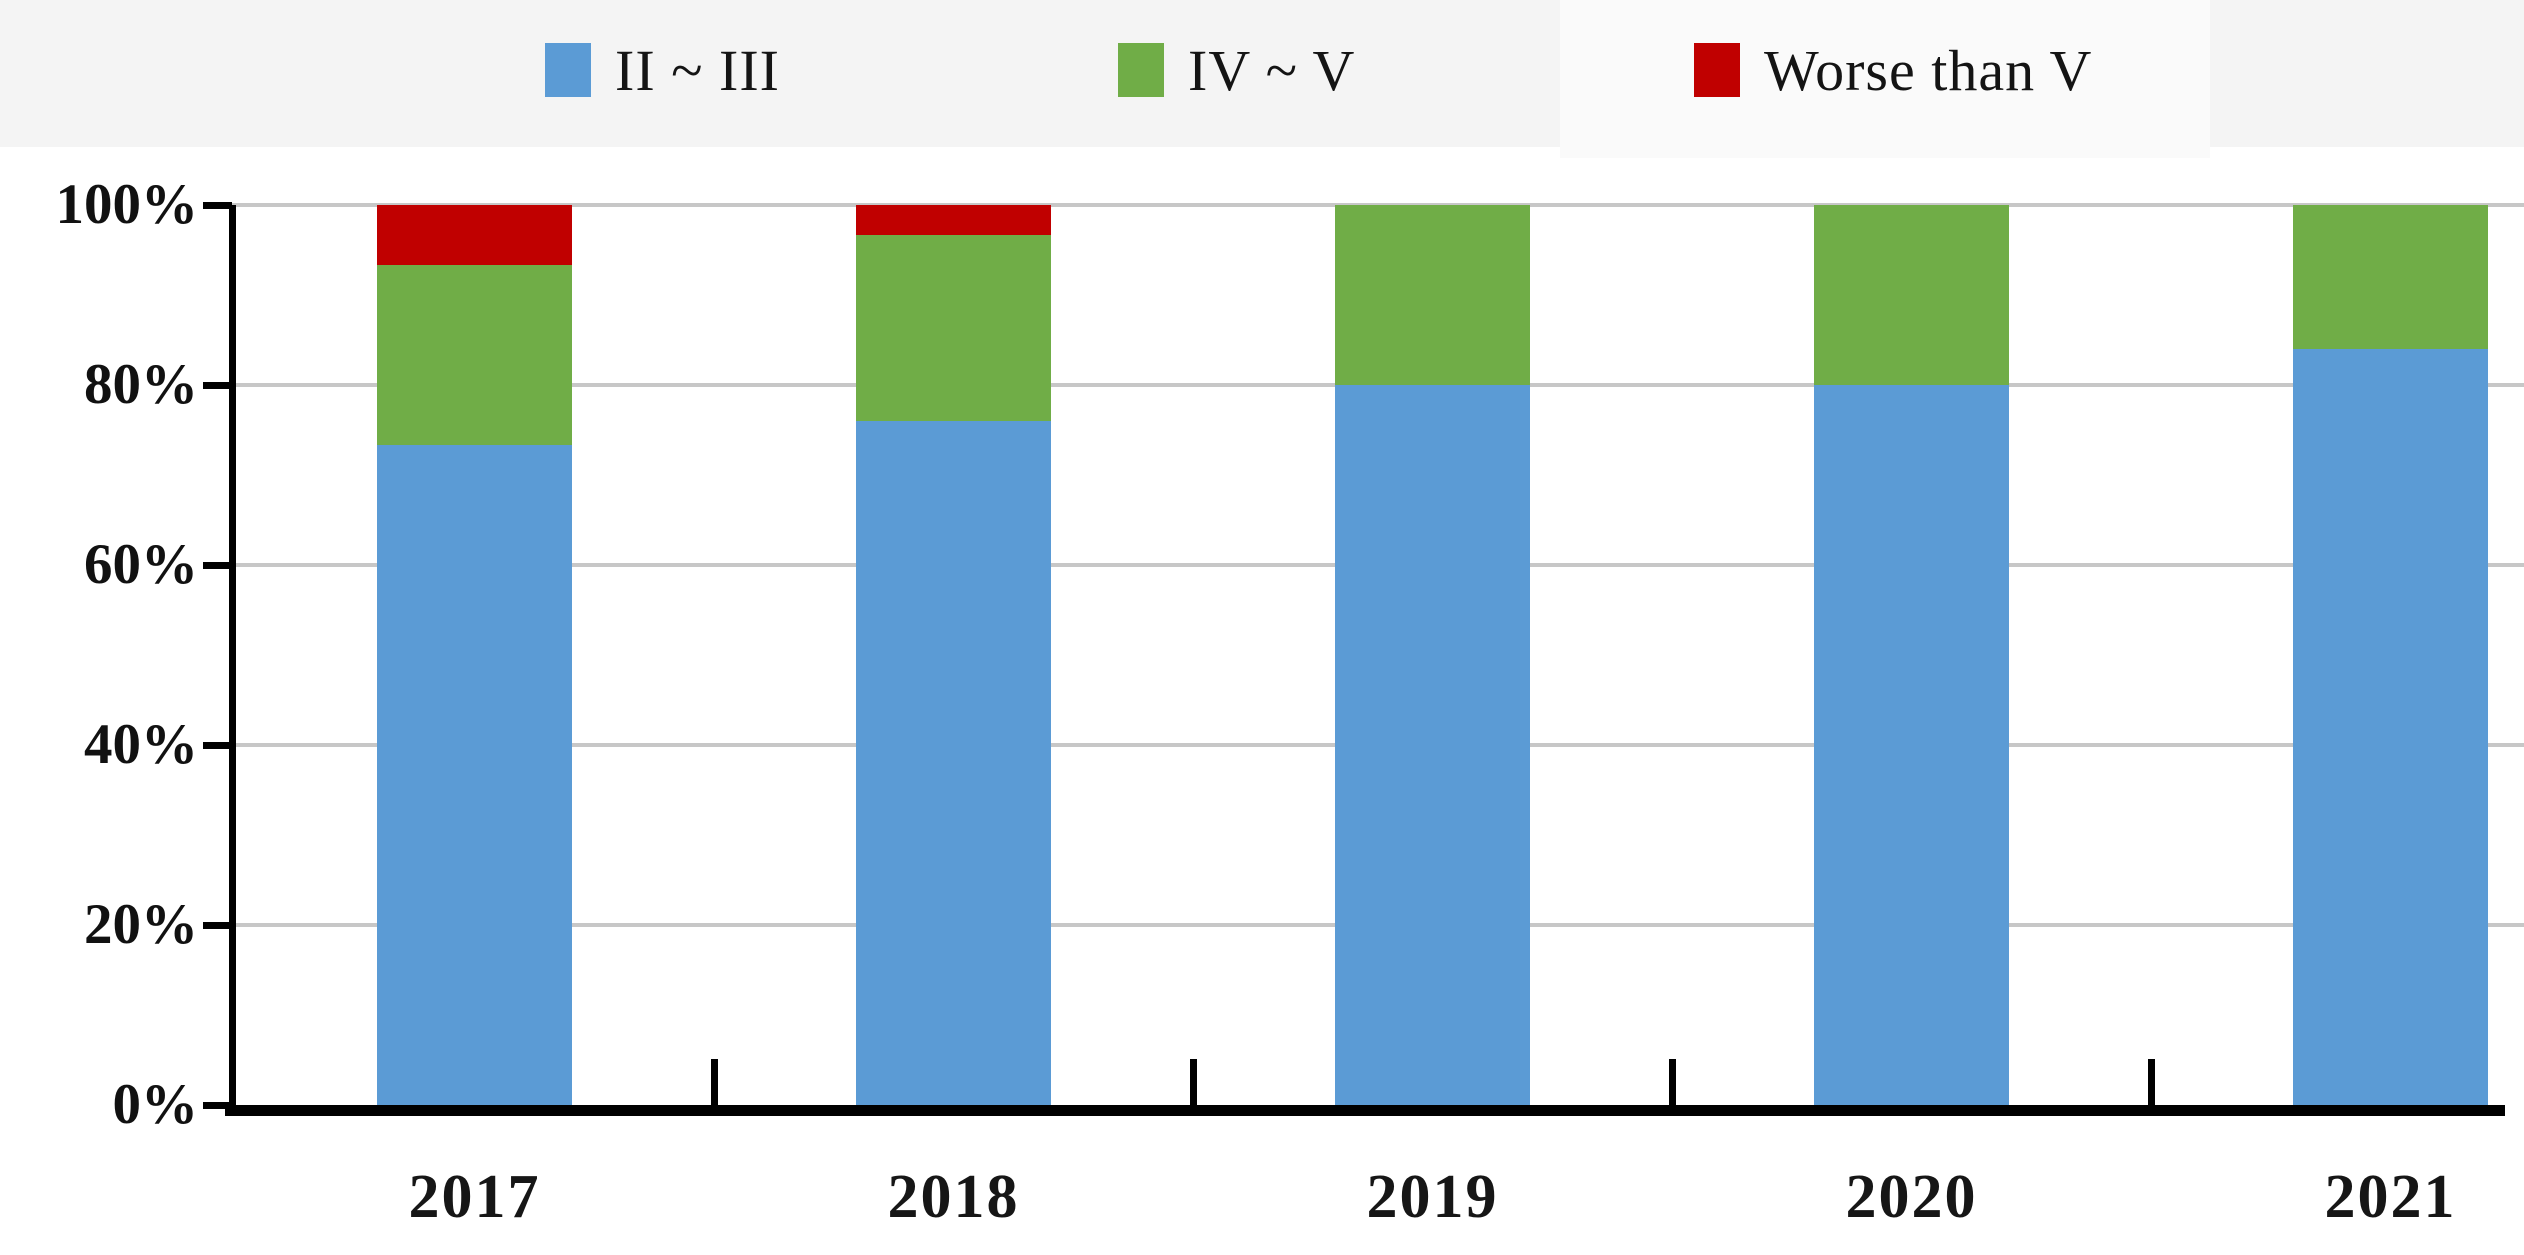 The height and width of the screenshot is (1255, 2524). What do you see at coordinates (1928, 70) in the screenshot?
I see `legend-label: Worse than V` at bounding box center [1928, 70].